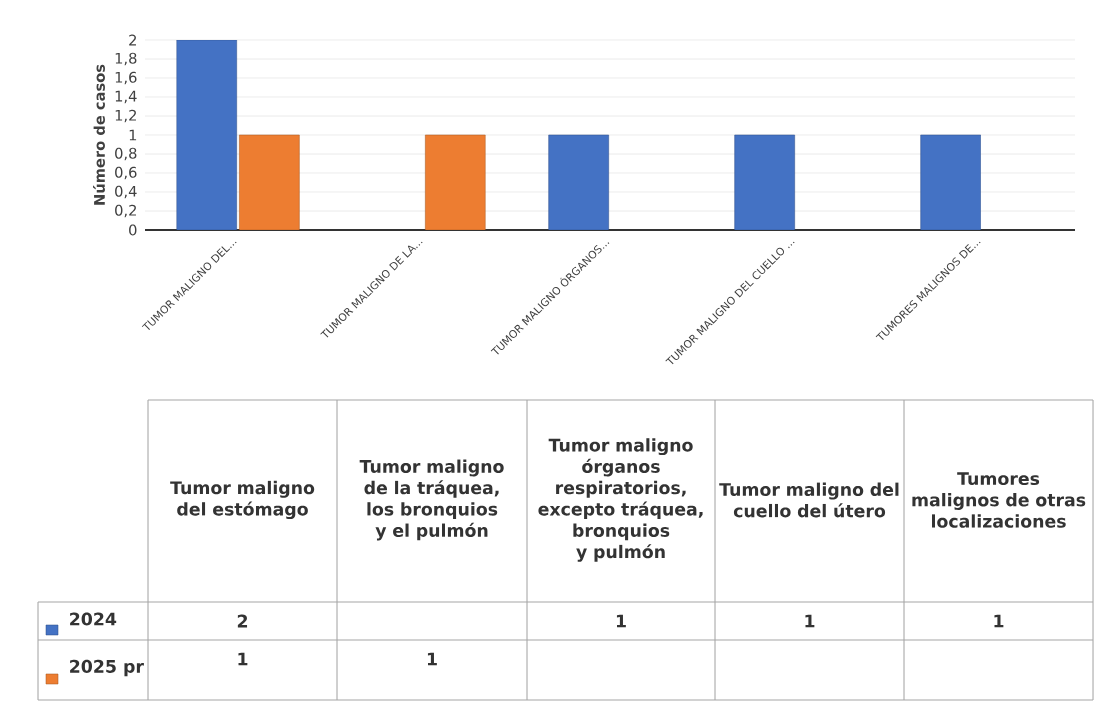 Image resolution: width=1112 pixels, height=726 pixels. What do you see at coordinates (126, 154) in the screenshot?
I see `y-tick-label: 0,8` at bounding box center [126, 154].